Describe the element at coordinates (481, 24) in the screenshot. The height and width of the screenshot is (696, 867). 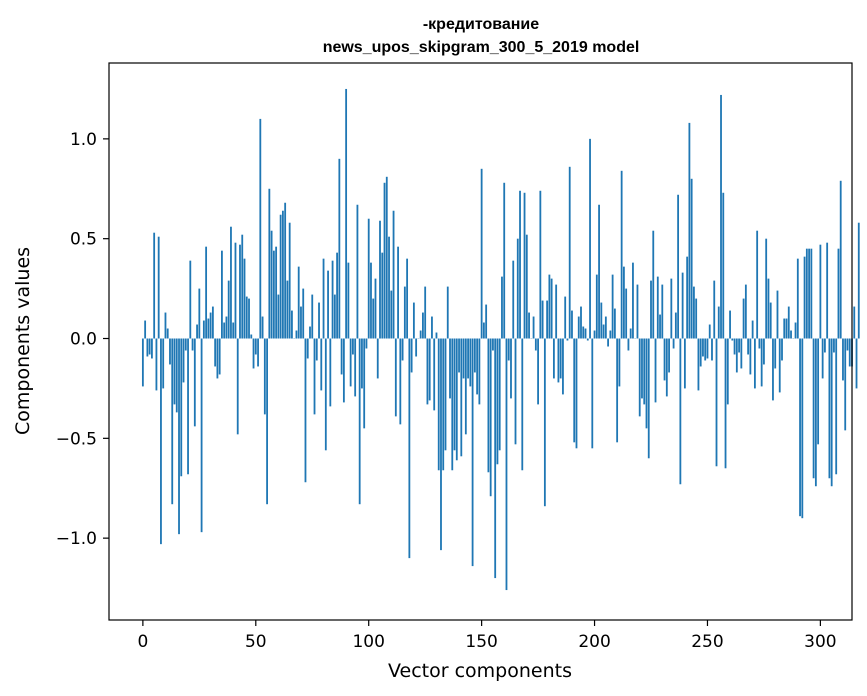
I see `chart-title-line1: -кредитование` at that location.